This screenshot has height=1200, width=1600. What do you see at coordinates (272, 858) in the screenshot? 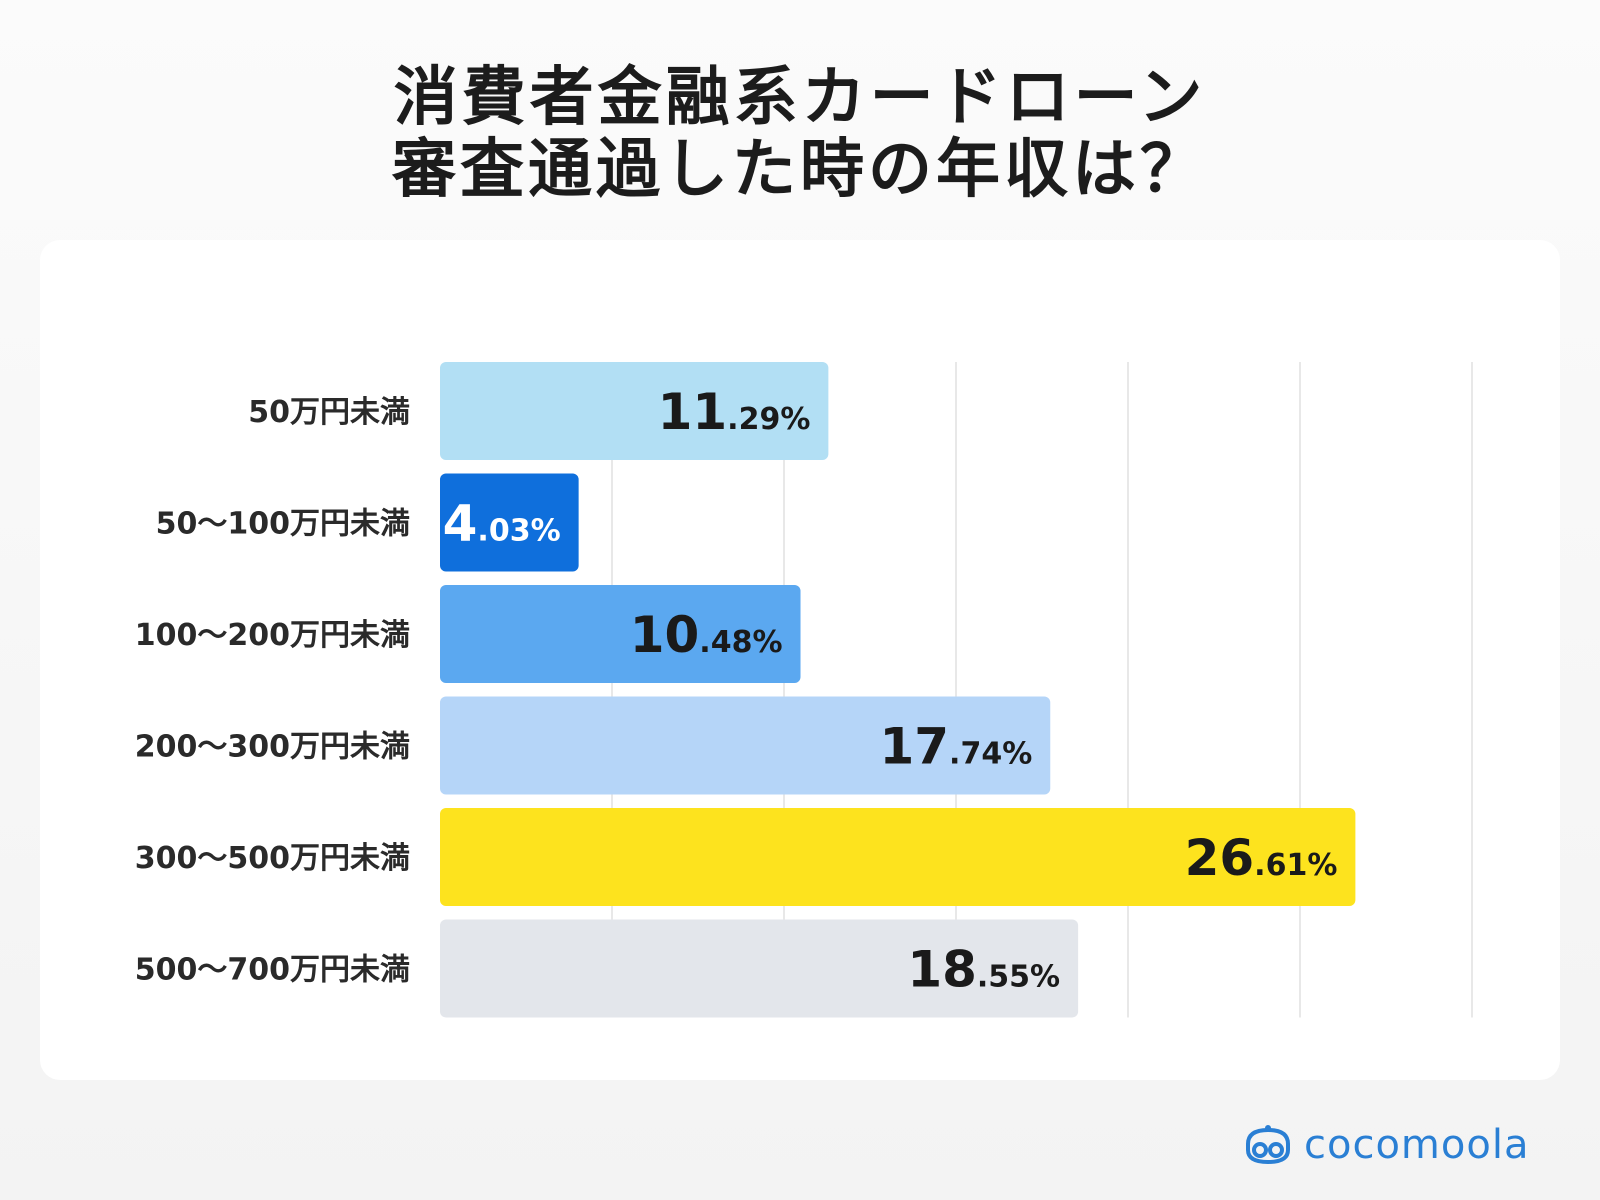
I see `category-label: 300〜500万円未満` at bounding box center [272, 858].